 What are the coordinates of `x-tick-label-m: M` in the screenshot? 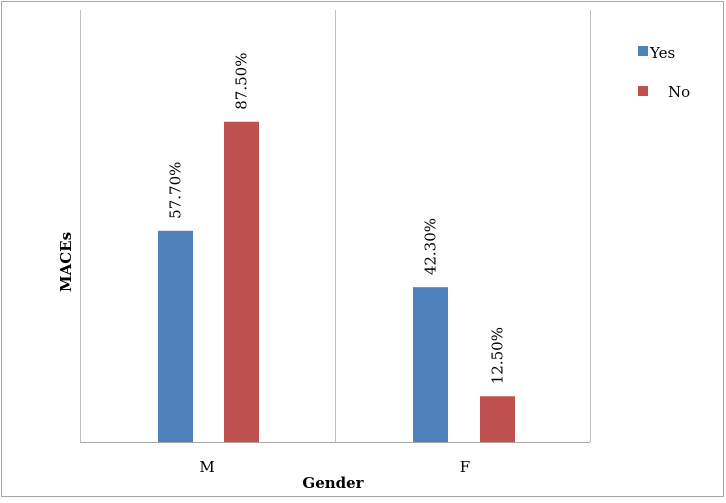 It's located at (206, 467).